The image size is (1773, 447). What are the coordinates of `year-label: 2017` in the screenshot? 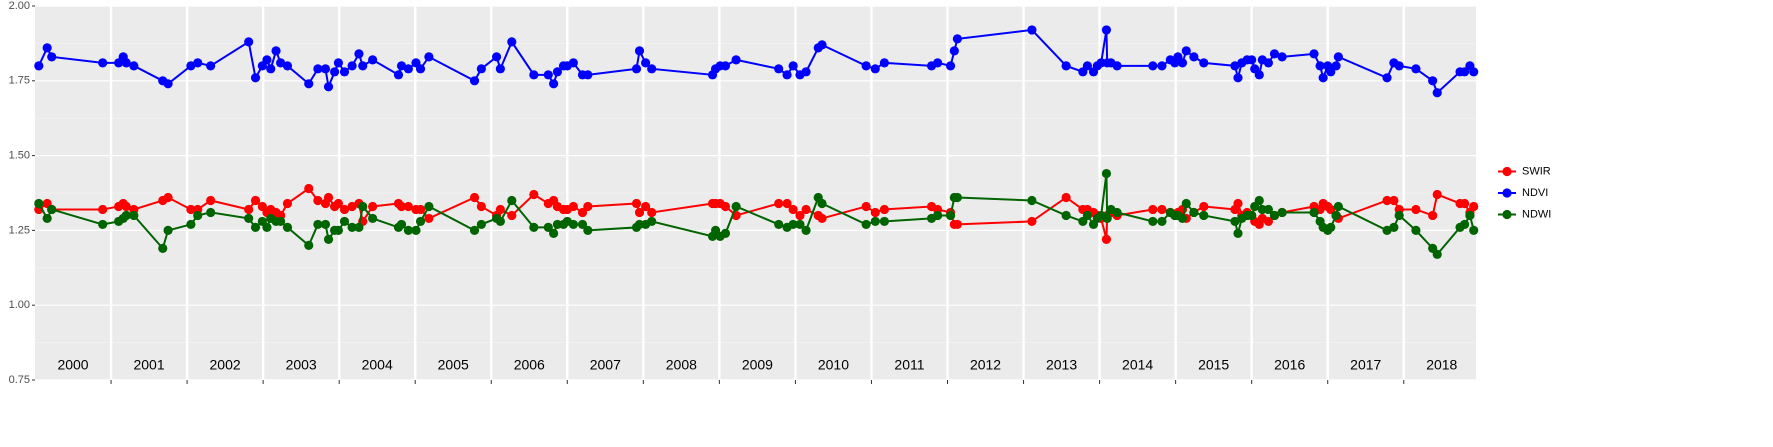 It's located at (1365, 365).